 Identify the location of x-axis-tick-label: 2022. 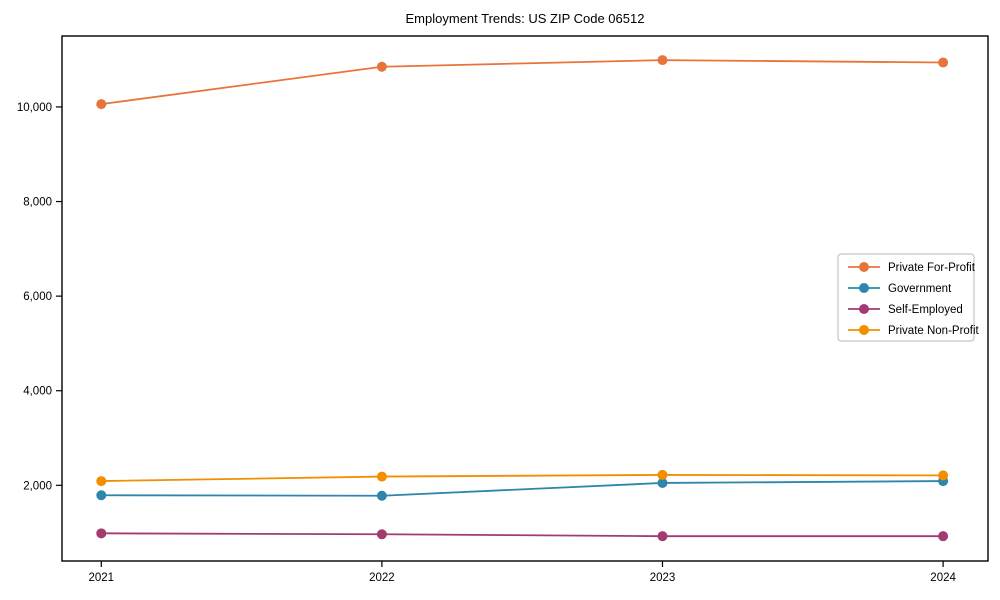
(382, 578).